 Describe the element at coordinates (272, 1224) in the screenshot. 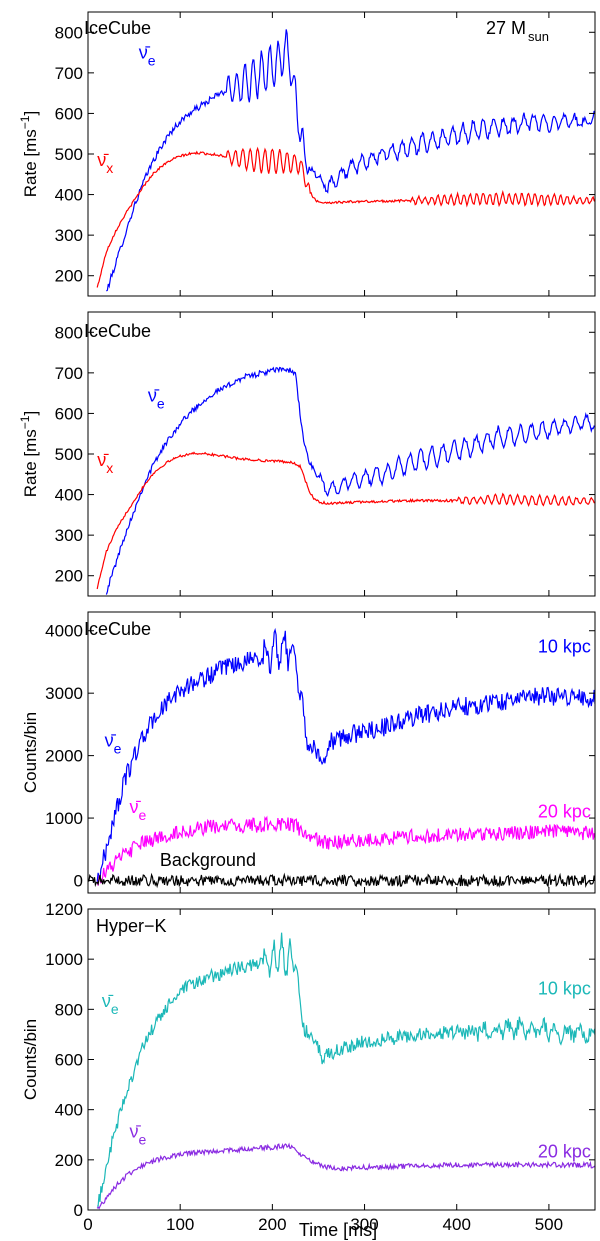

I see `x-tick-label: 200` at that location.